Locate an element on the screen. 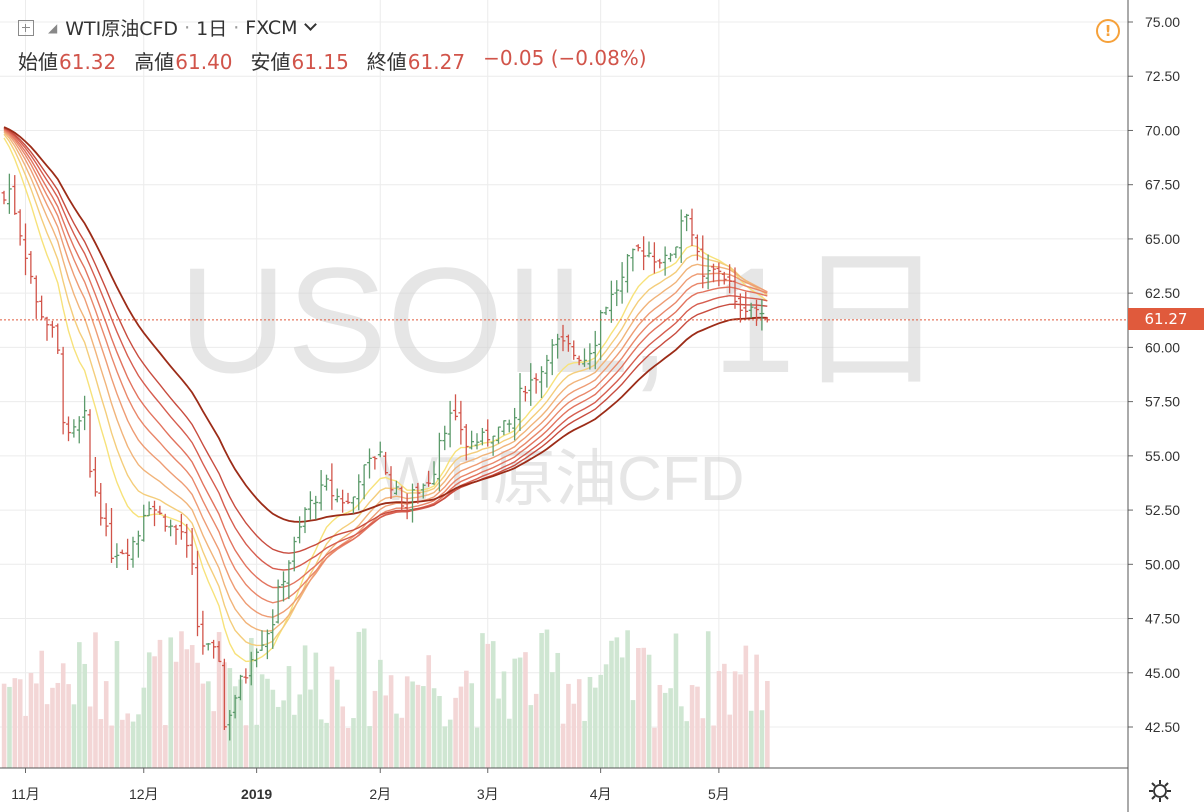 This screenshot has width=1204, height=812. chevron-down-icon is located at coordinates (311, 24).